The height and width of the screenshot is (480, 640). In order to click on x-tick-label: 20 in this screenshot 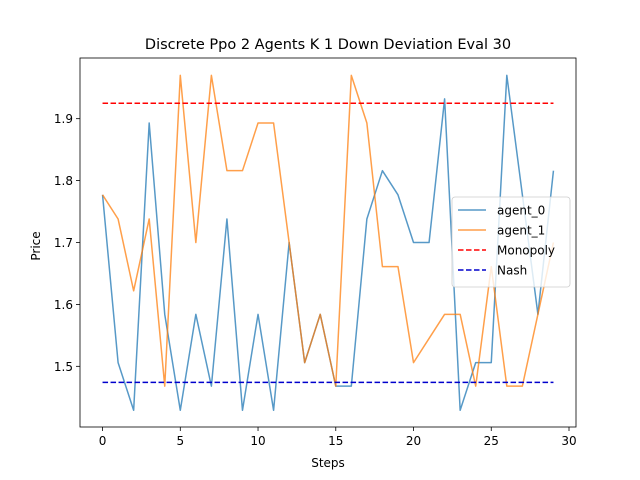, I will do `click(413, 441)`.